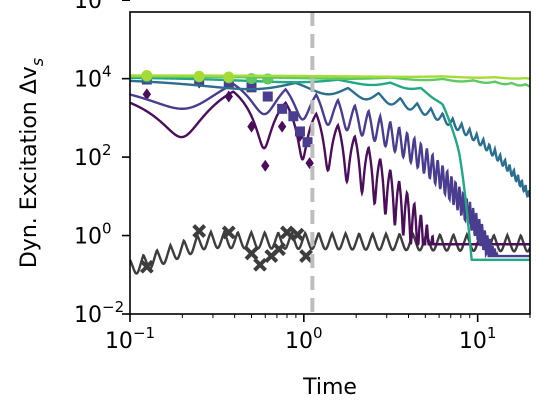 The image size is (541, 412). I want to click on y-axis-label-subscript: s, so click(37, 62).